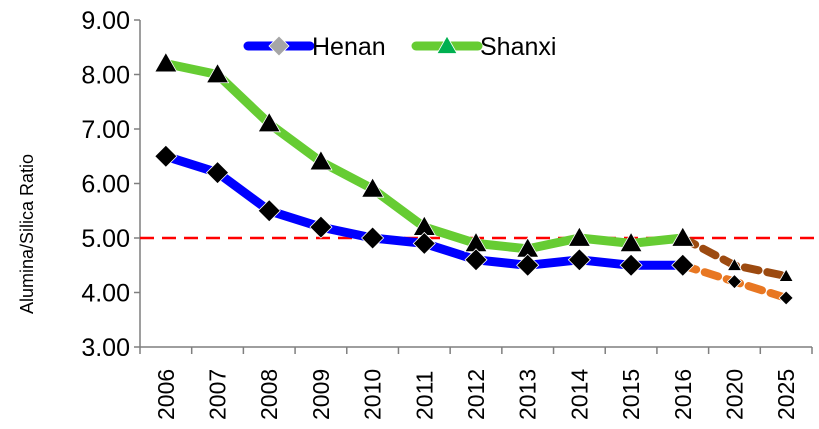 The image size is (819, 429). Describe the element at coordinates (105, 294) in the screenshot. I see `y-tick-label: 4.00` at that location.